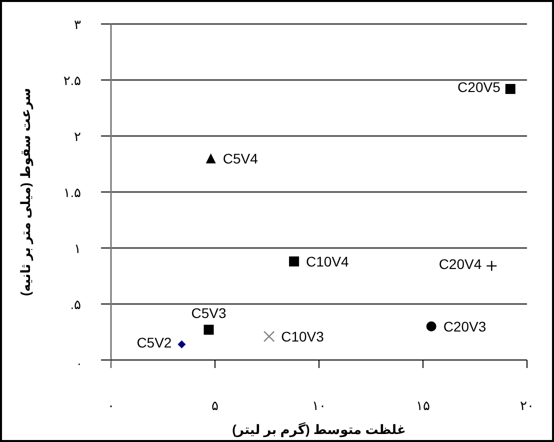 This screenshot has height=442, width=554. I want to click on y-tick-label: .۵, so click(75, 304).